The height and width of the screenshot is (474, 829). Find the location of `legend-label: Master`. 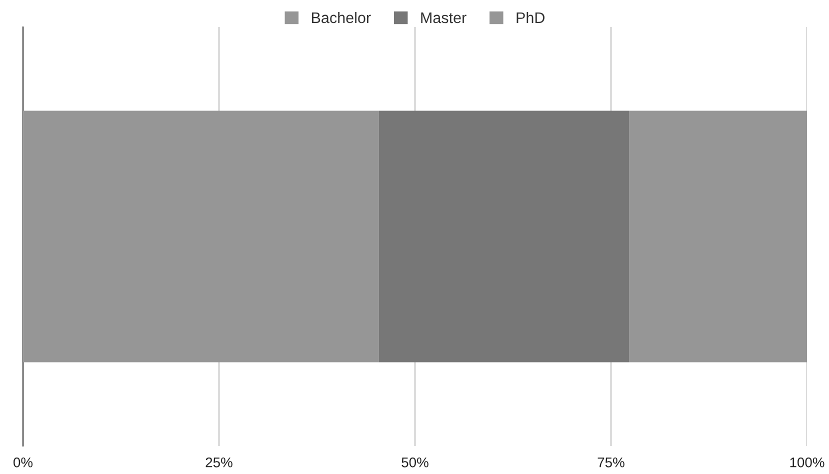

legend-label: Master is located at coordinates (443, 18).